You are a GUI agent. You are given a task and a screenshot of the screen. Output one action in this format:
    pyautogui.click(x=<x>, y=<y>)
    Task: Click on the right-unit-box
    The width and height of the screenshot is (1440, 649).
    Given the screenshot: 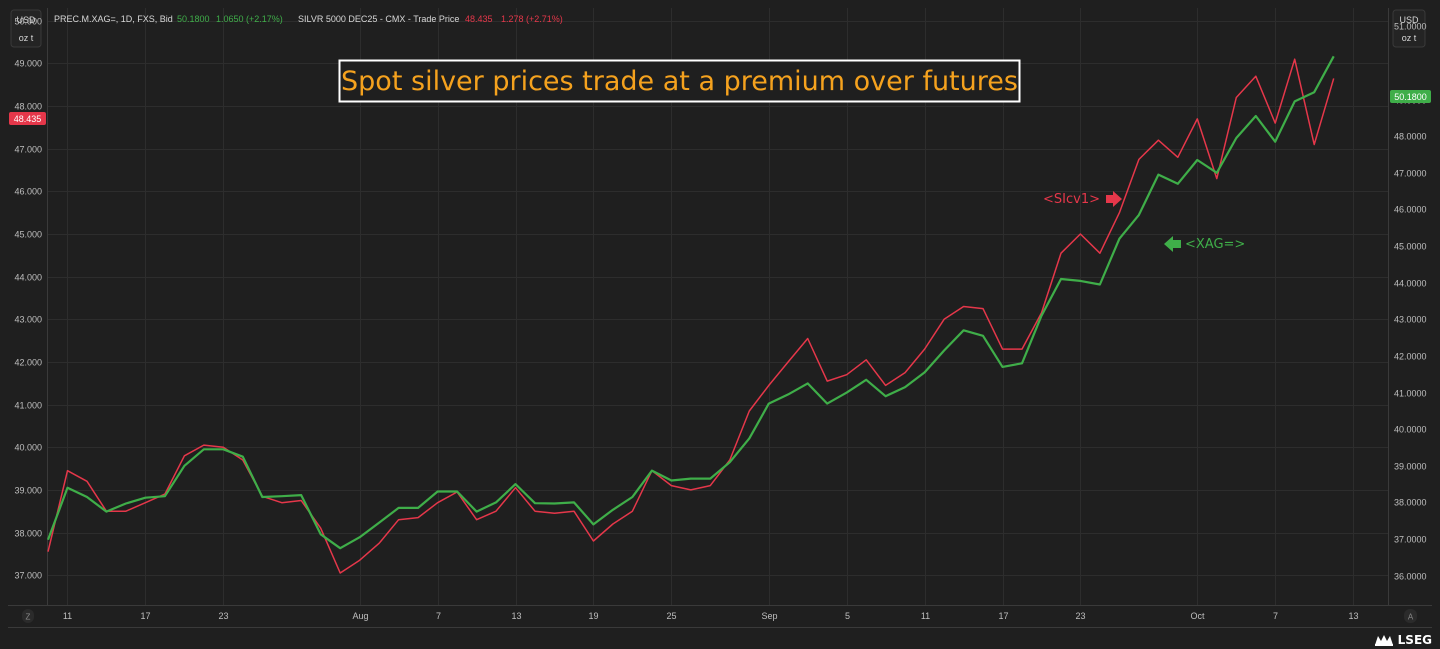 What is the action you would take?
    pyautogui.click(x=1409, y=28)
    